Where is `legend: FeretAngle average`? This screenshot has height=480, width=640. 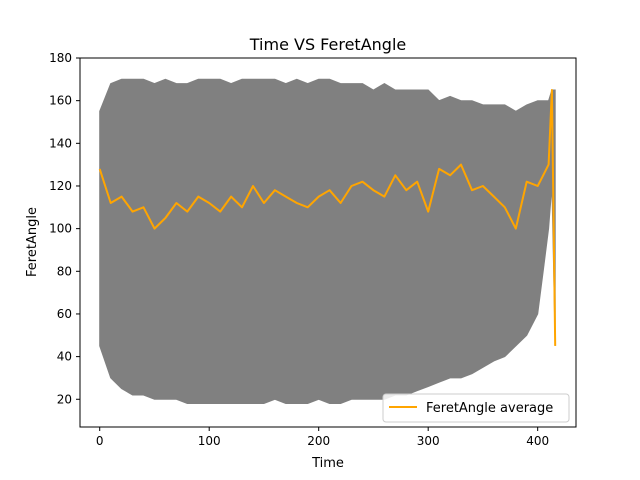 legend: FeretAngle average is located at coordinates (476, 408).